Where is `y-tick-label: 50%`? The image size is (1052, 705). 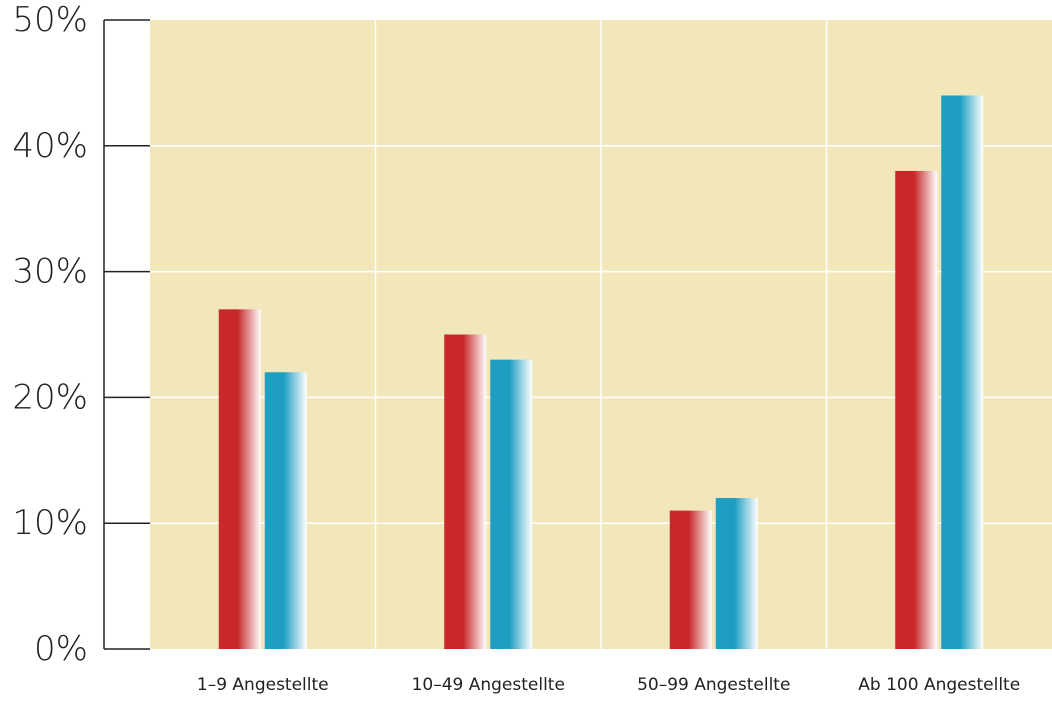 y-tick-label: 50% is located at coordinates (50, 20).